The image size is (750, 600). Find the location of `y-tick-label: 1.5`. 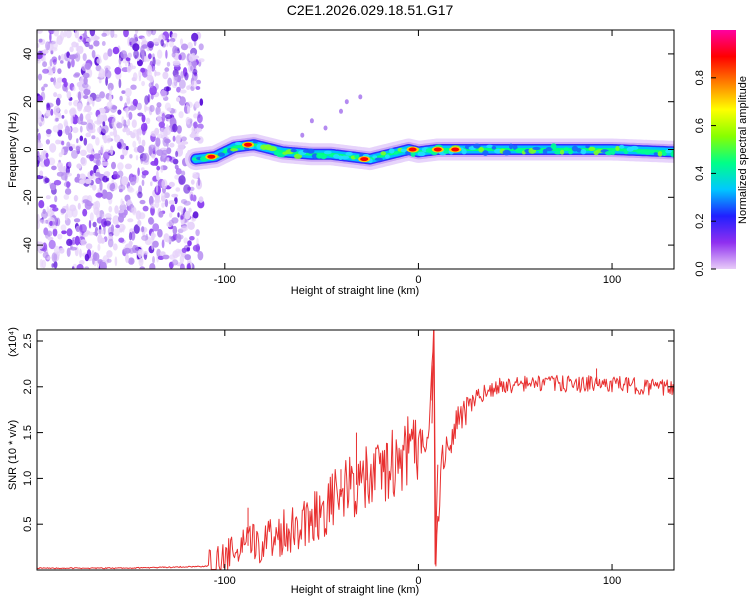

y-tick-label: 1.5 is located at coordinates (28, 432).